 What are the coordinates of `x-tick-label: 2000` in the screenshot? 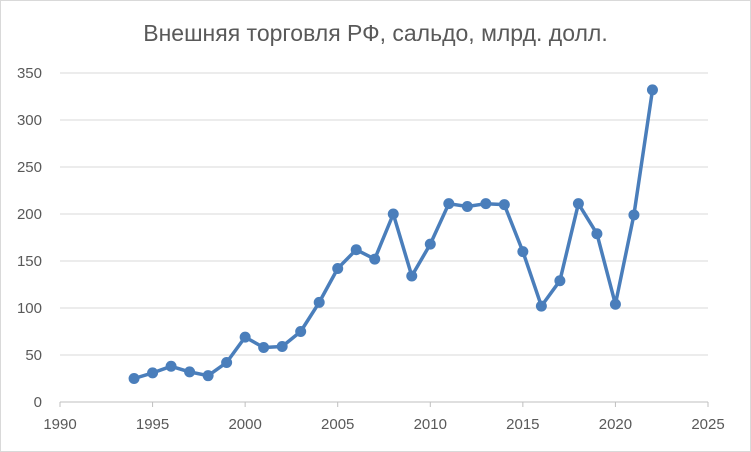 It's located at (244, 424).